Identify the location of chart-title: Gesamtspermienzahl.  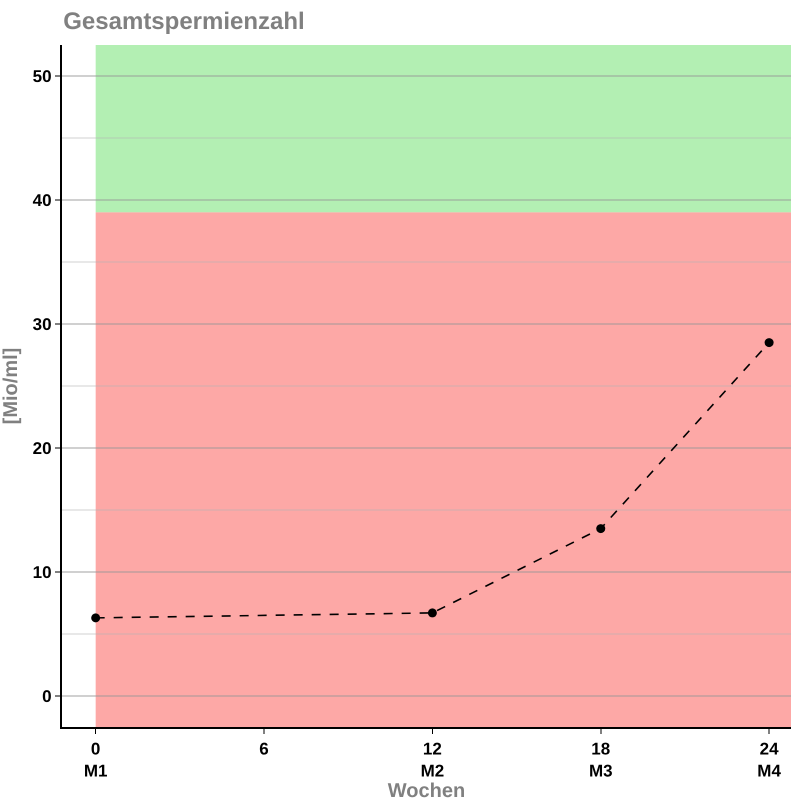
(184, 21).